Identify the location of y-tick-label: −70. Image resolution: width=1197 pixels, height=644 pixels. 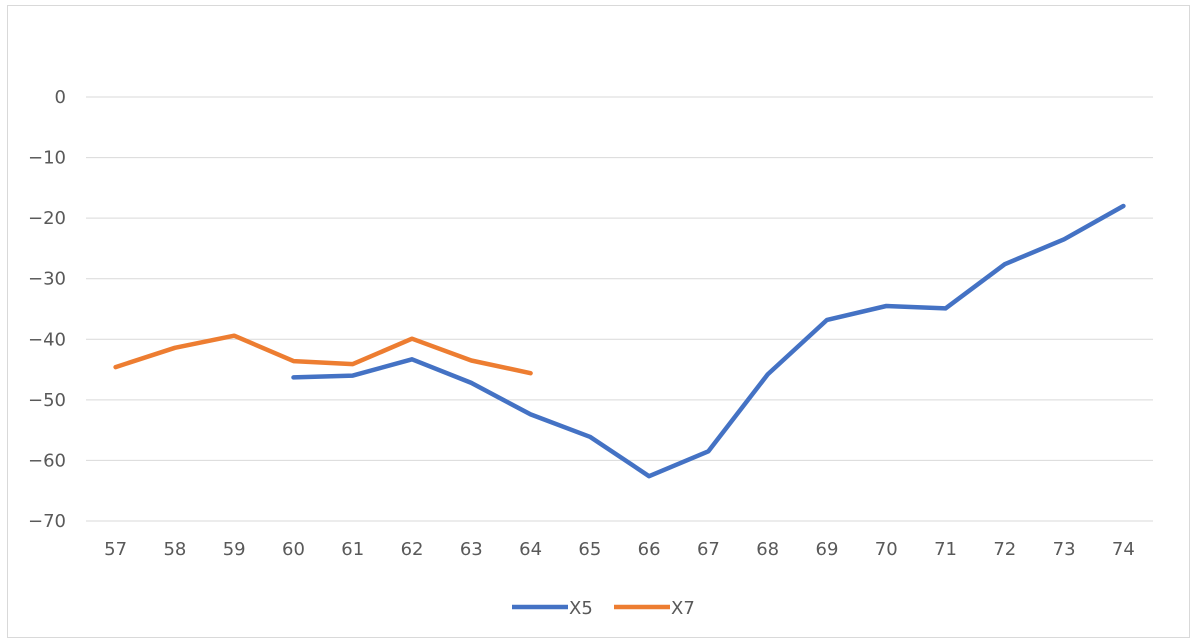
(47, 521).